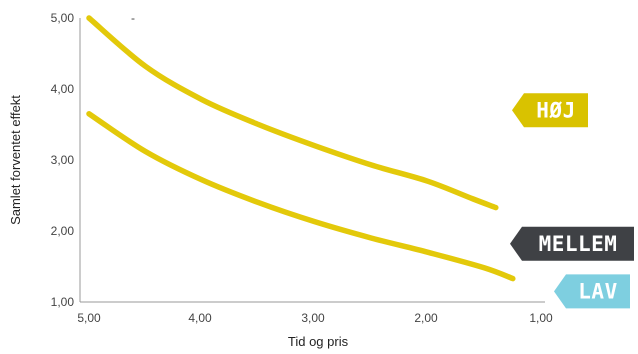 The width and height of the screenshot is (638, 354). I want to click on y-tick-label: 3,00, so click(63, 160).